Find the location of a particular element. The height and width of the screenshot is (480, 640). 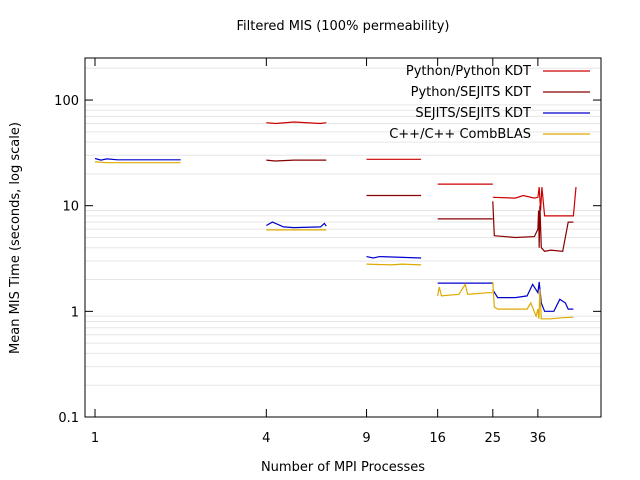

y-tick-label: 100 is located at coordinates (66, 101).